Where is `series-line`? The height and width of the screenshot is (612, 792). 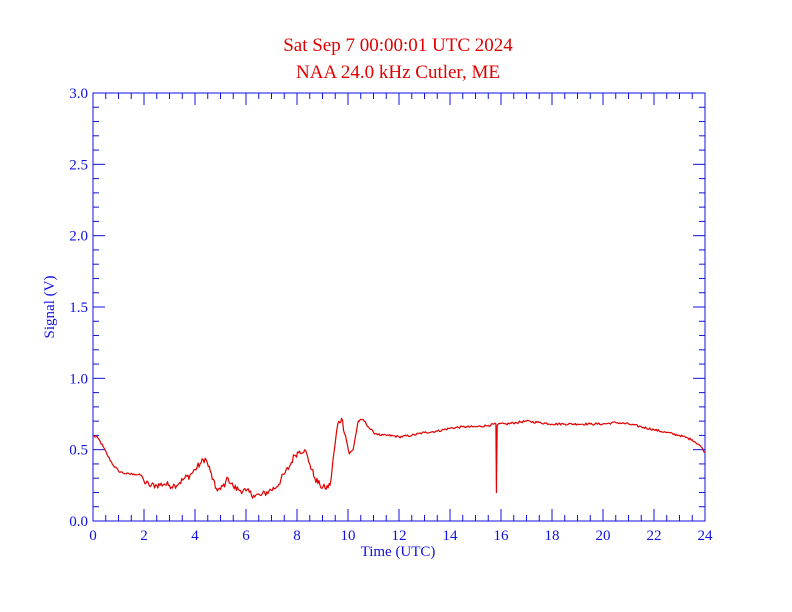
series-line is located at coordinates (399, 458).